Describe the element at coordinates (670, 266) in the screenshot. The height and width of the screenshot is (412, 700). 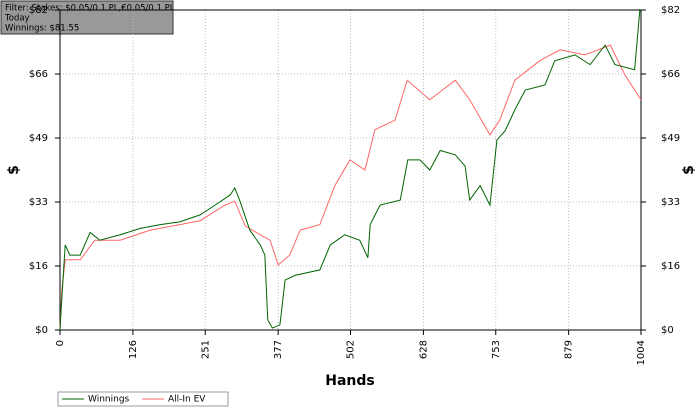
I see `y2-tick-label: $16` at that location.